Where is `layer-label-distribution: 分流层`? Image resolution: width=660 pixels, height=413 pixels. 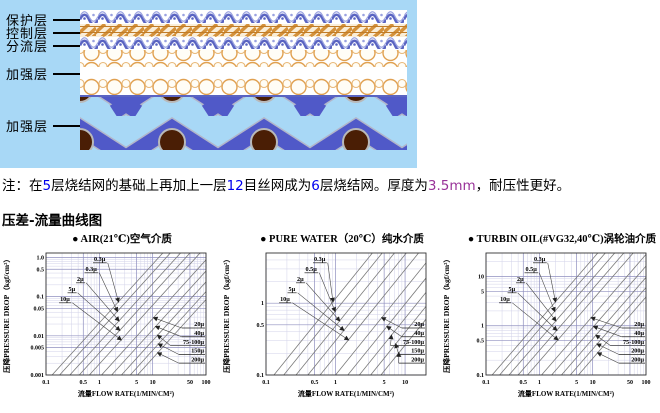
layer-label-distribution: 分流层 is located at coordinates (53, 45).